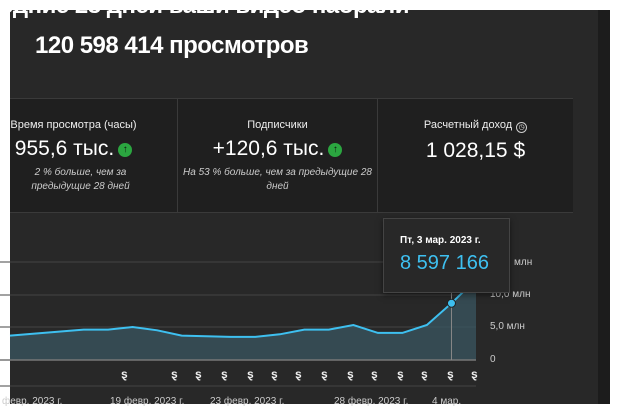  I want to click on card-label: Время просмотра (часы), so click(73, 125).